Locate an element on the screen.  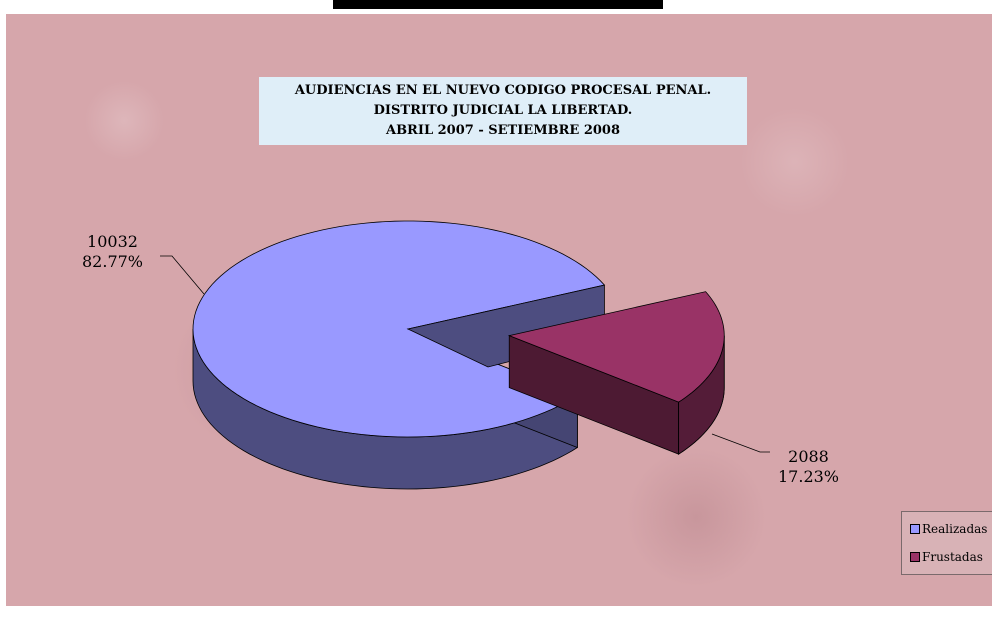
slice-frustadas is located at coordinates (616, 347).